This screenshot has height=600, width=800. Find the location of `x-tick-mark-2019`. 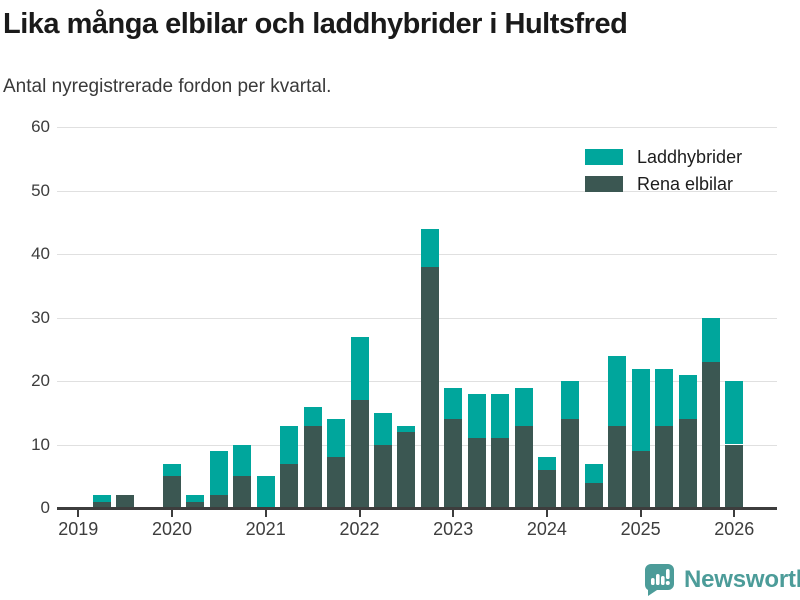

x-tick-mark-2019 is located at coordinates (78, 513).